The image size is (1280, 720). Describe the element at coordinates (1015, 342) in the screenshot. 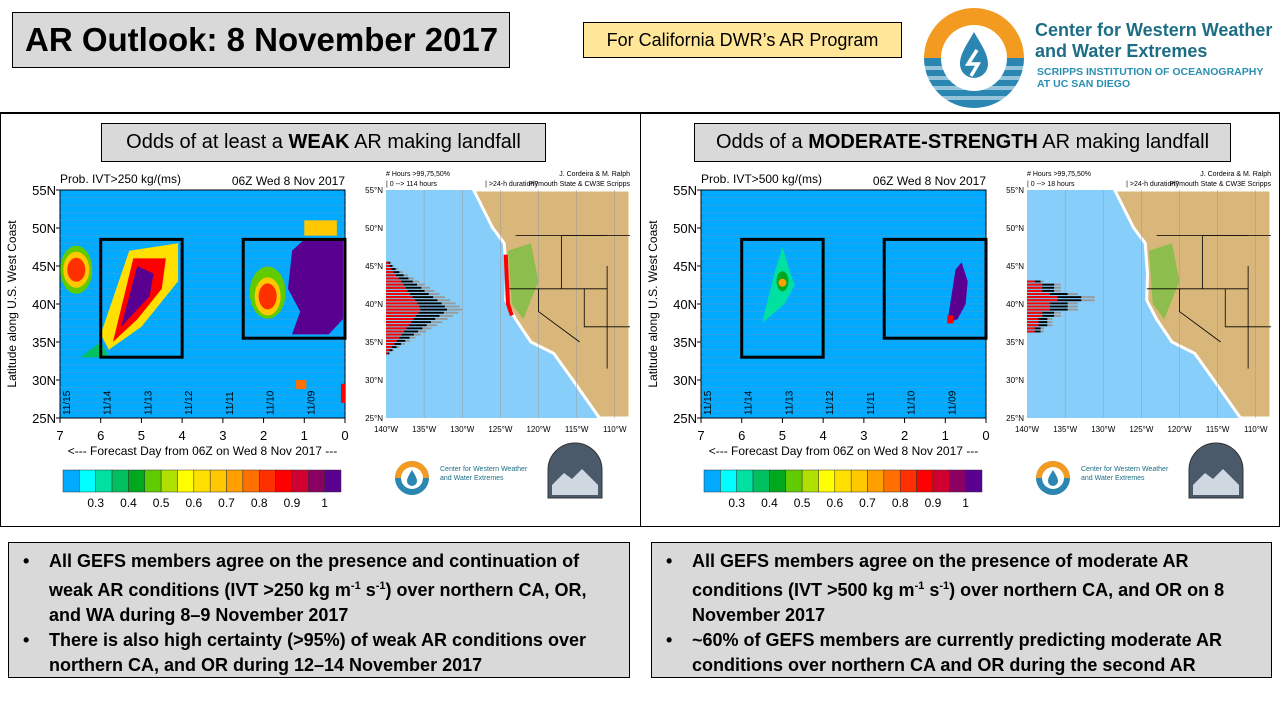

I see `map-lat-label: 35°N` at that location.